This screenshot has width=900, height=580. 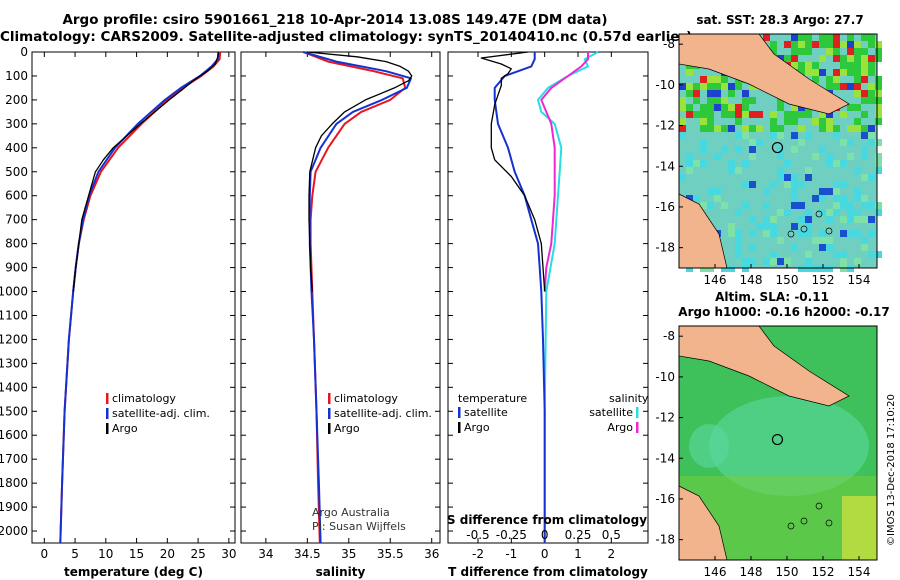 I want to click on sst-map-title: sat. SST: 28.3 Argo: 27.7, so click(x=779, y=20).